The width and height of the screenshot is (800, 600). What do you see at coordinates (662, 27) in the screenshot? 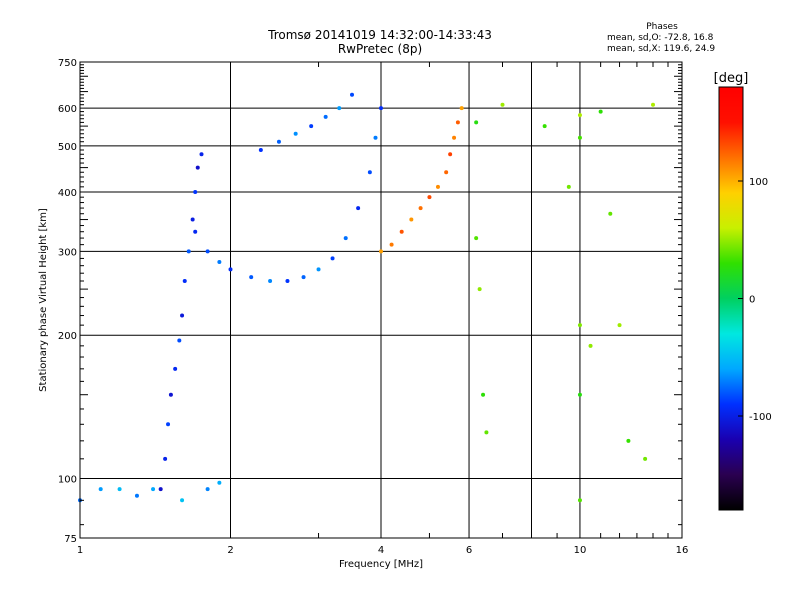
I see `phase-stats-heading: Phases` at bounding box center [662, 27].